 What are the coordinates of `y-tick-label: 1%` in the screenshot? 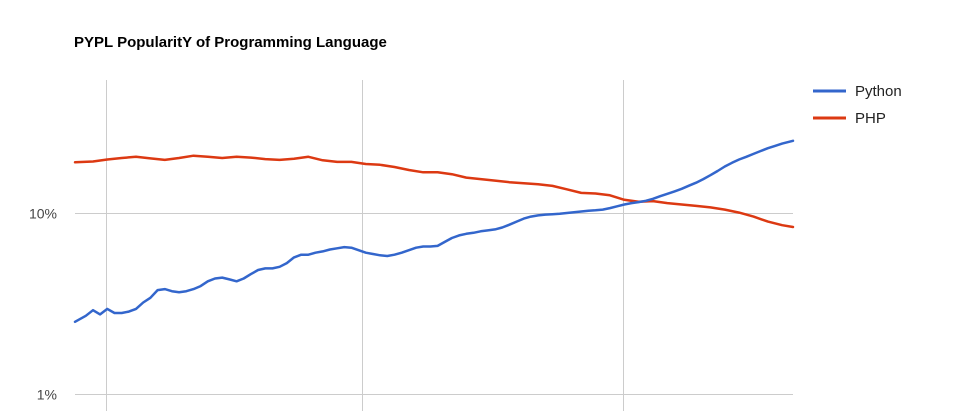 It's located at (47, 395).